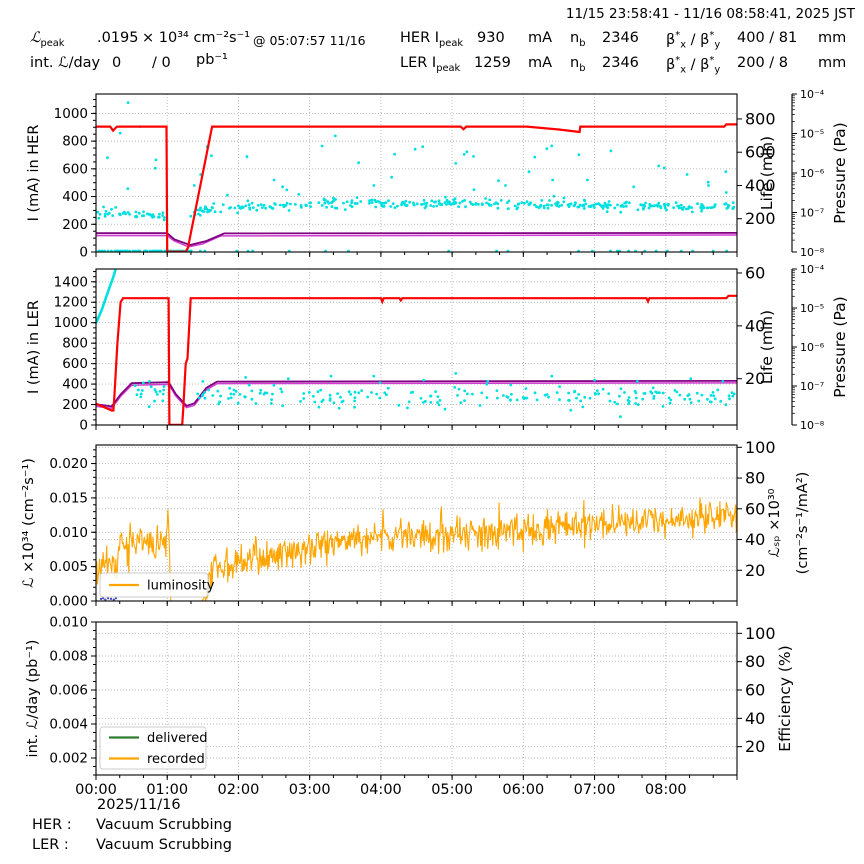 The height and width of the screenshot is (864, 864). Describe the element at coordinates (65, 63) in the screenshot. I see `intl-label: int. ℒ/day` at that location.